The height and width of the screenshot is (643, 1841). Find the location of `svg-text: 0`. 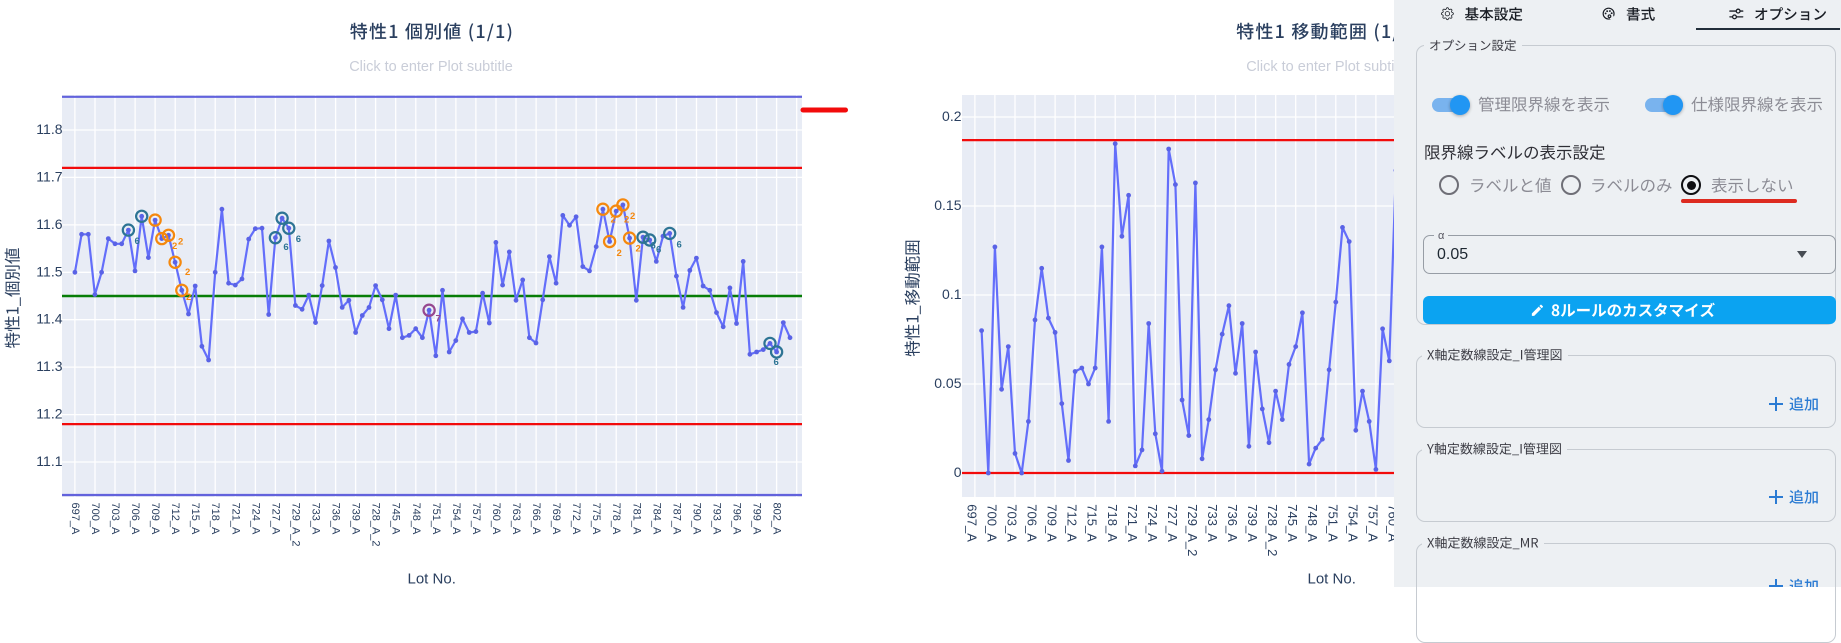

svg-text: 0 is located at coordinates (958, 472).